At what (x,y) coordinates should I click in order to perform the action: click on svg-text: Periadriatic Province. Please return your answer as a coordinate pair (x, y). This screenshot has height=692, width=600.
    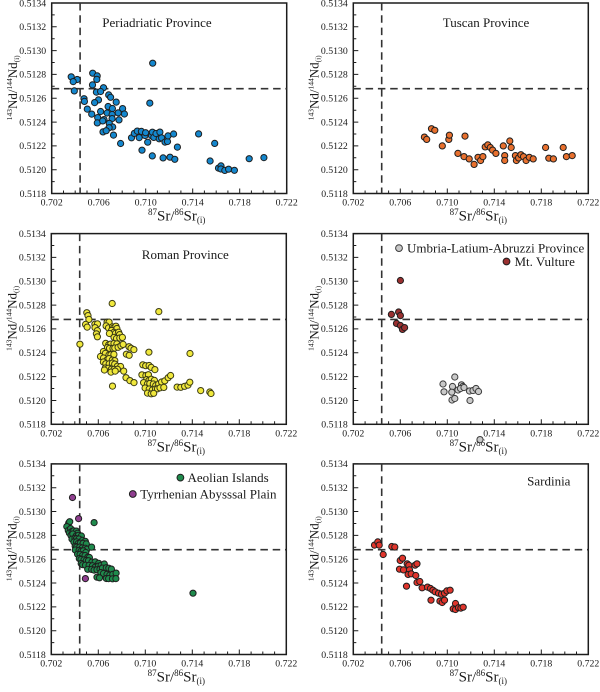
    Looking at the image, I should click on (157, 22).